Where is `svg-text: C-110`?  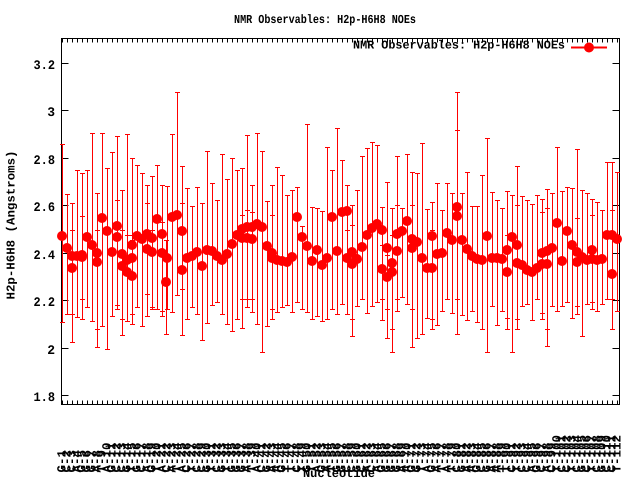 svg-text: C-110 is located at coordinates (608, 454).